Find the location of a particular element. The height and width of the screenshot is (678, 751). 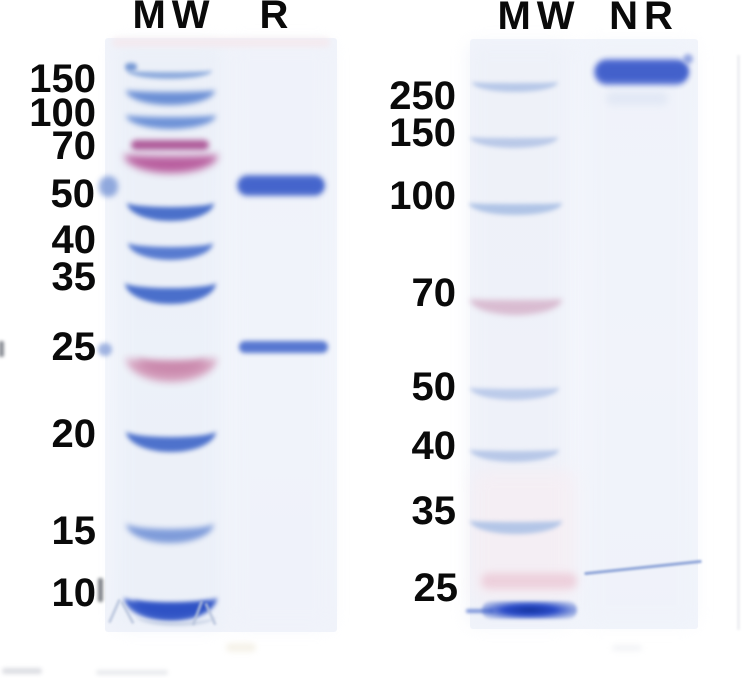

image-edge-dash is located at coordinates (2, 349).